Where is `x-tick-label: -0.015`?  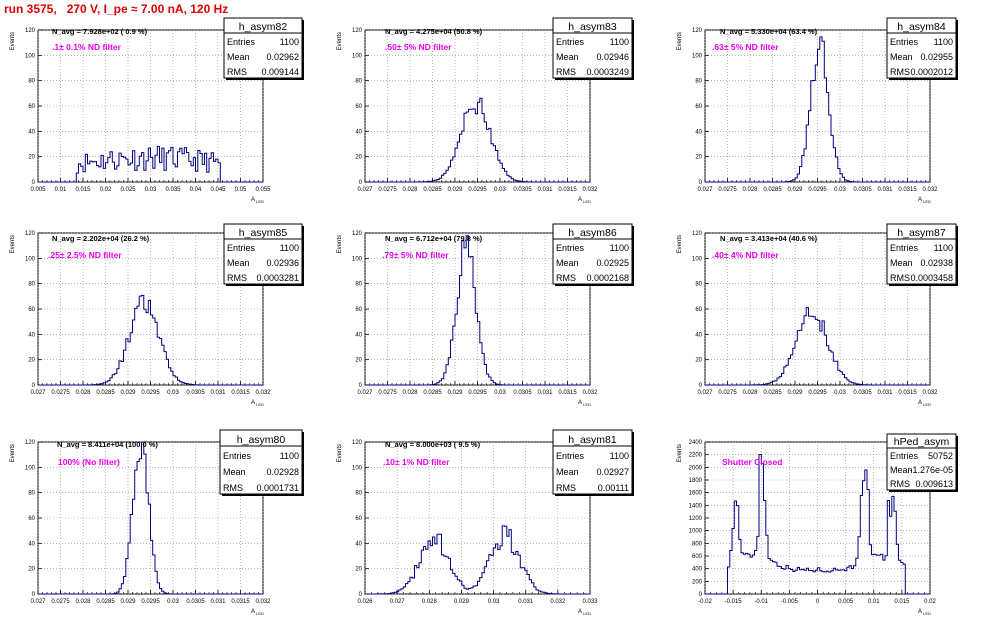
x-tick-label: -0.015 is located at coordinates (734, 602).